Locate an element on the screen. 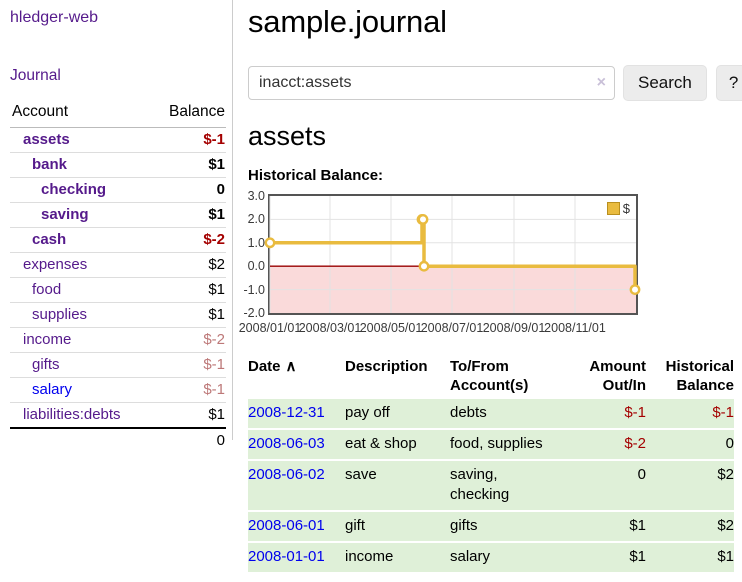 This screenshot has height=582, width=742. account-row: salary $-1 is located at coordinates (118, 390).